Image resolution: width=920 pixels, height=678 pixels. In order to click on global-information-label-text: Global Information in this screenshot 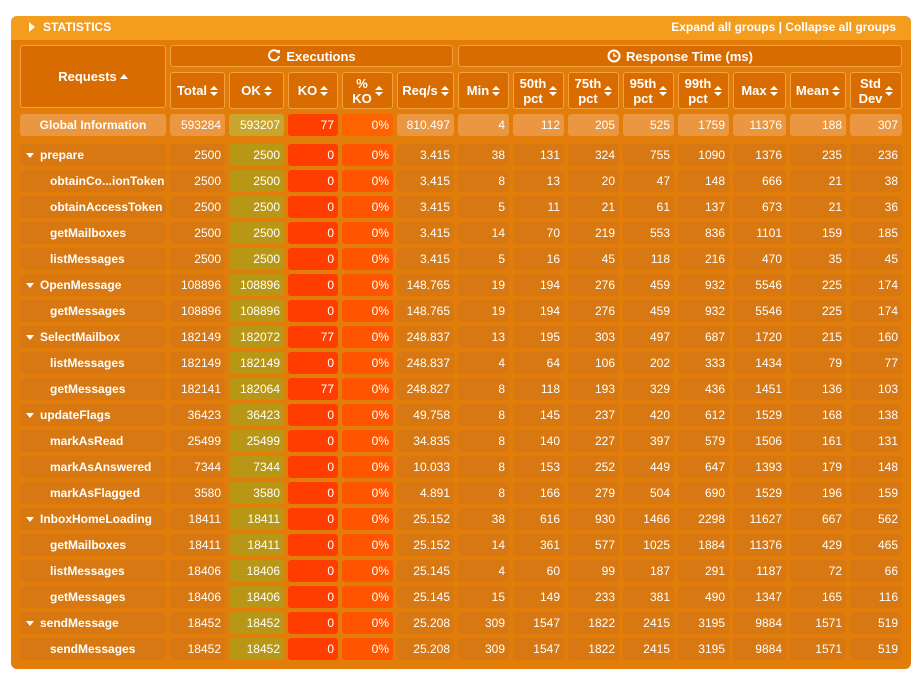, I will do `click(93, 125)`.